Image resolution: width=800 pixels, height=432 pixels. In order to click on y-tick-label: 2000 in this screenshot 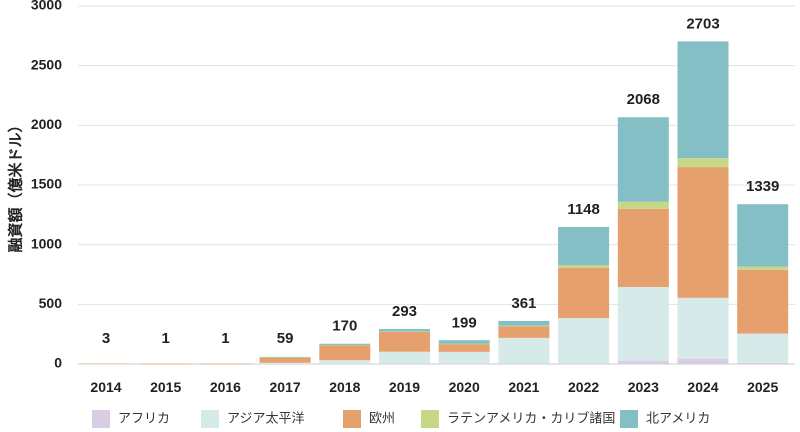, I will do `click(46, 124)`.